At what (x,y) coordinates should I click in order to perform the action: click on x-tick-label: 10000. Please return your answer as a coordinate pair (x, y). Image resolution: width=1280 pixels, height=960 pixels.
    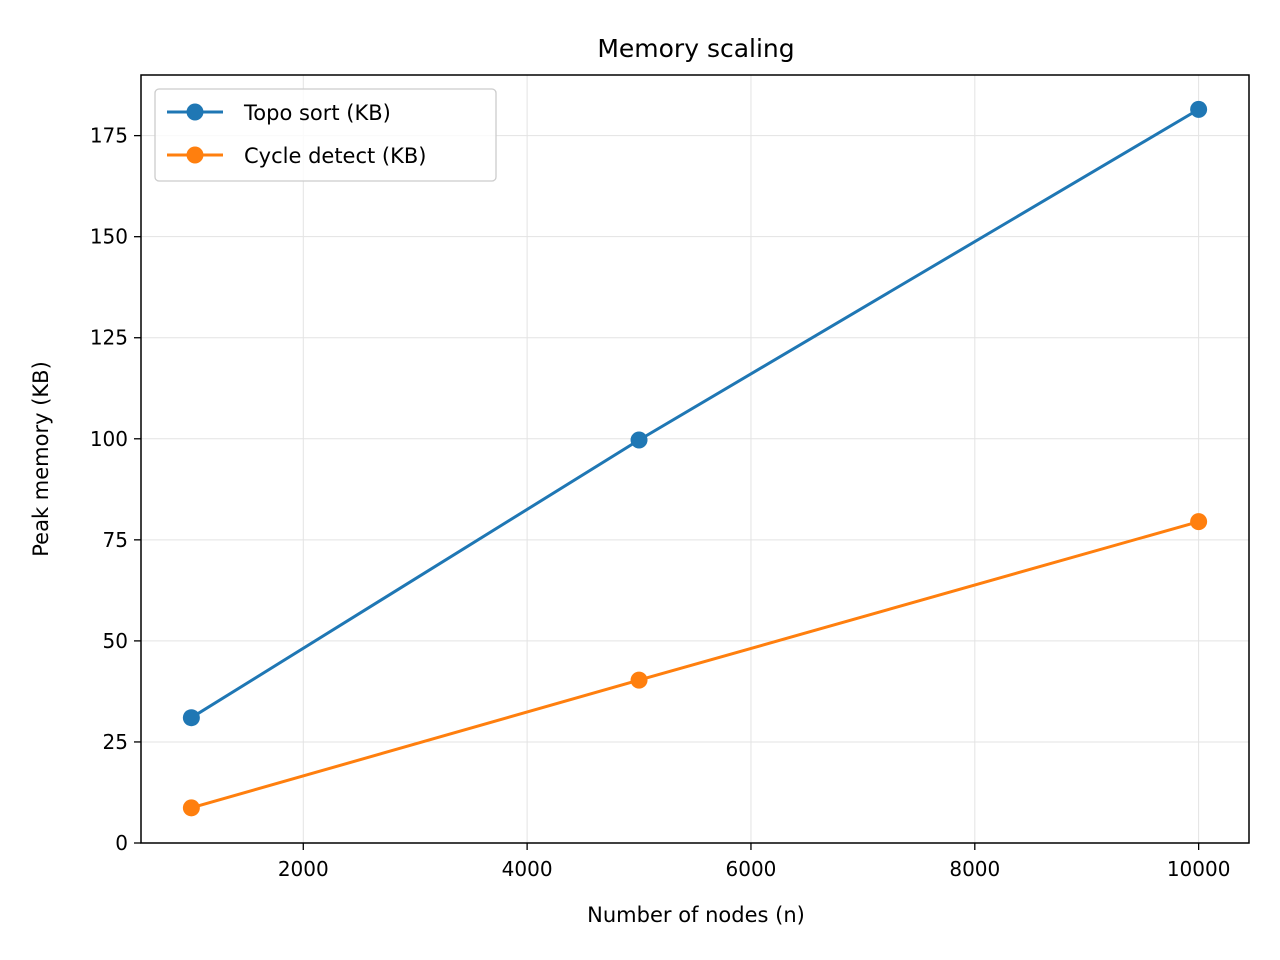
    Looking at the image, I should click on (1199, 869).